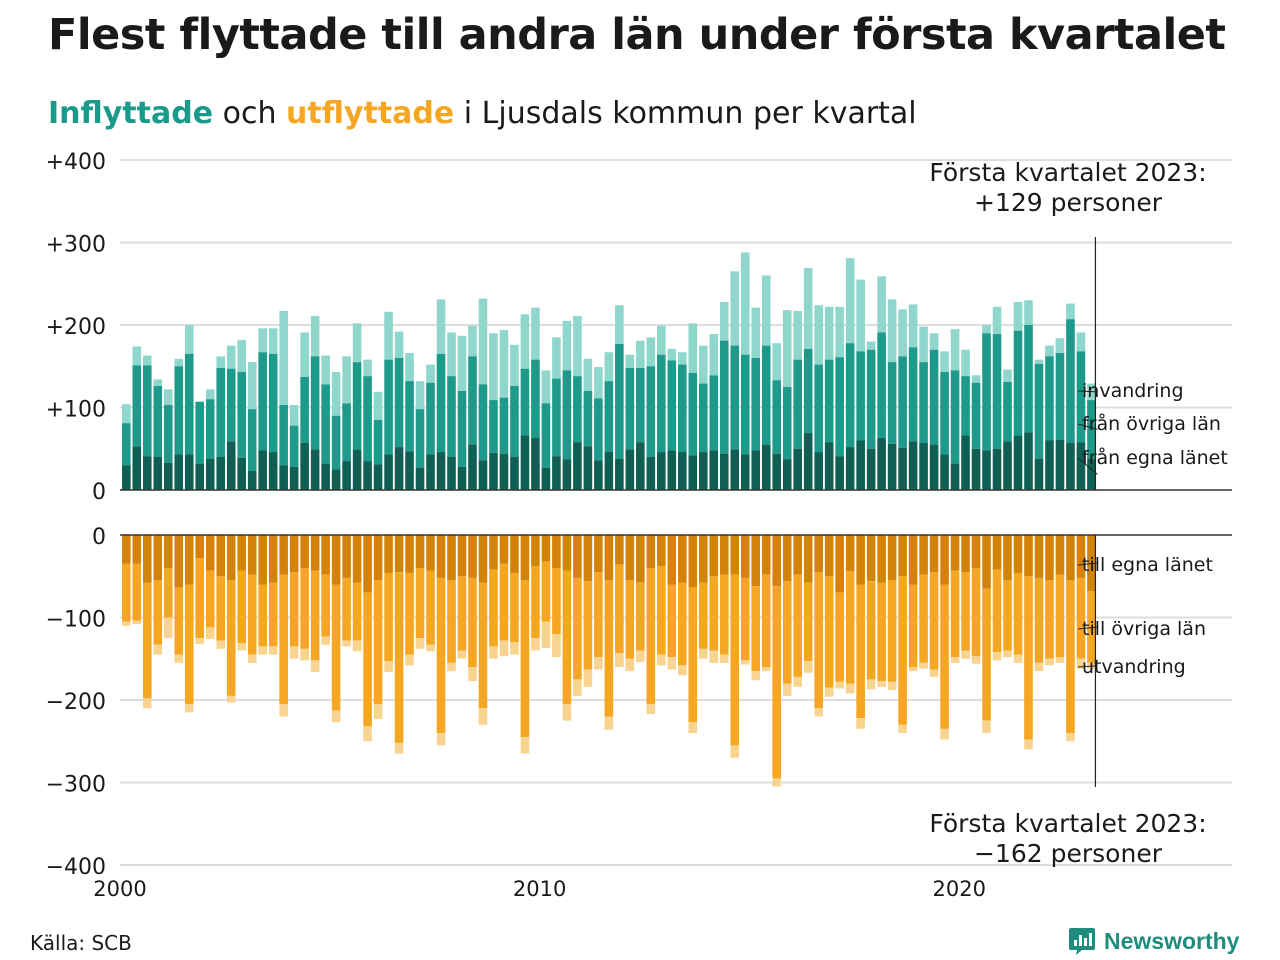 The height and width of the screenshot is (960, 1280). I want to click on x-tick-label: 2020, so click(959, 889).